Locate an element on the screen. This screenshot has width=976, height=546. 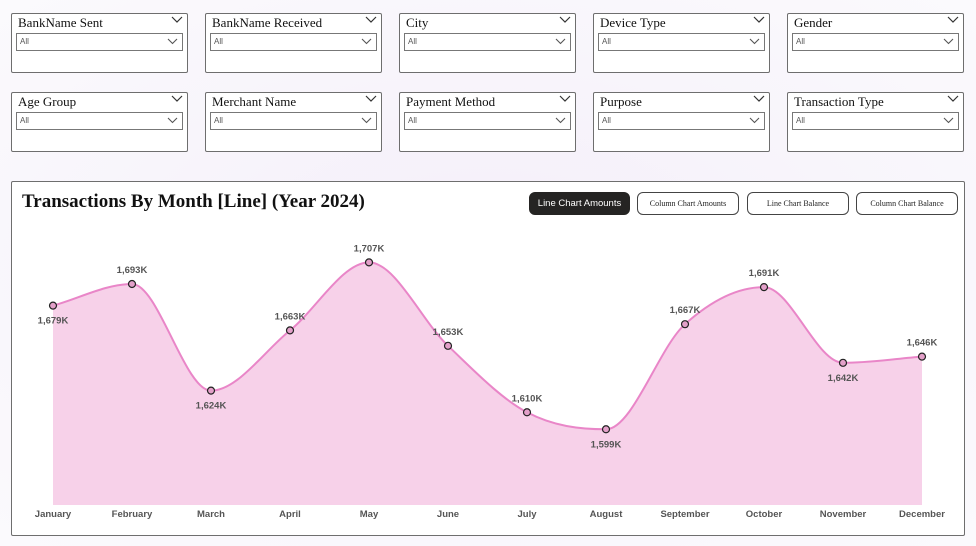
x-tick-label: July is located at coordinates (527, 514).